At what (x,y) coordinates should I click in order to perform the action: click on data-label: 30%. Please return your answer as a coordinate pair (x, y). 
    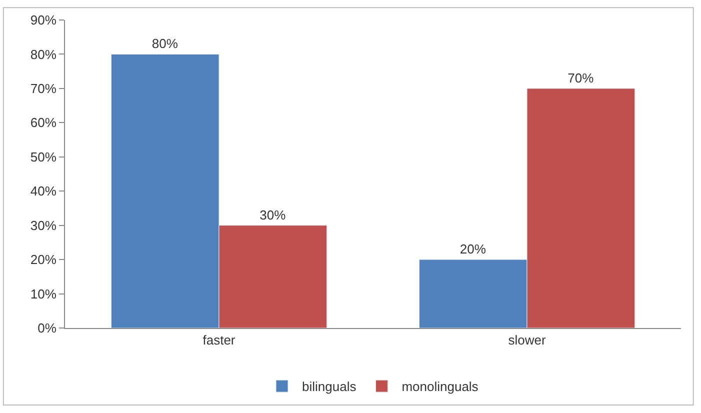
    Looking at the image, I should click on (273, 214).